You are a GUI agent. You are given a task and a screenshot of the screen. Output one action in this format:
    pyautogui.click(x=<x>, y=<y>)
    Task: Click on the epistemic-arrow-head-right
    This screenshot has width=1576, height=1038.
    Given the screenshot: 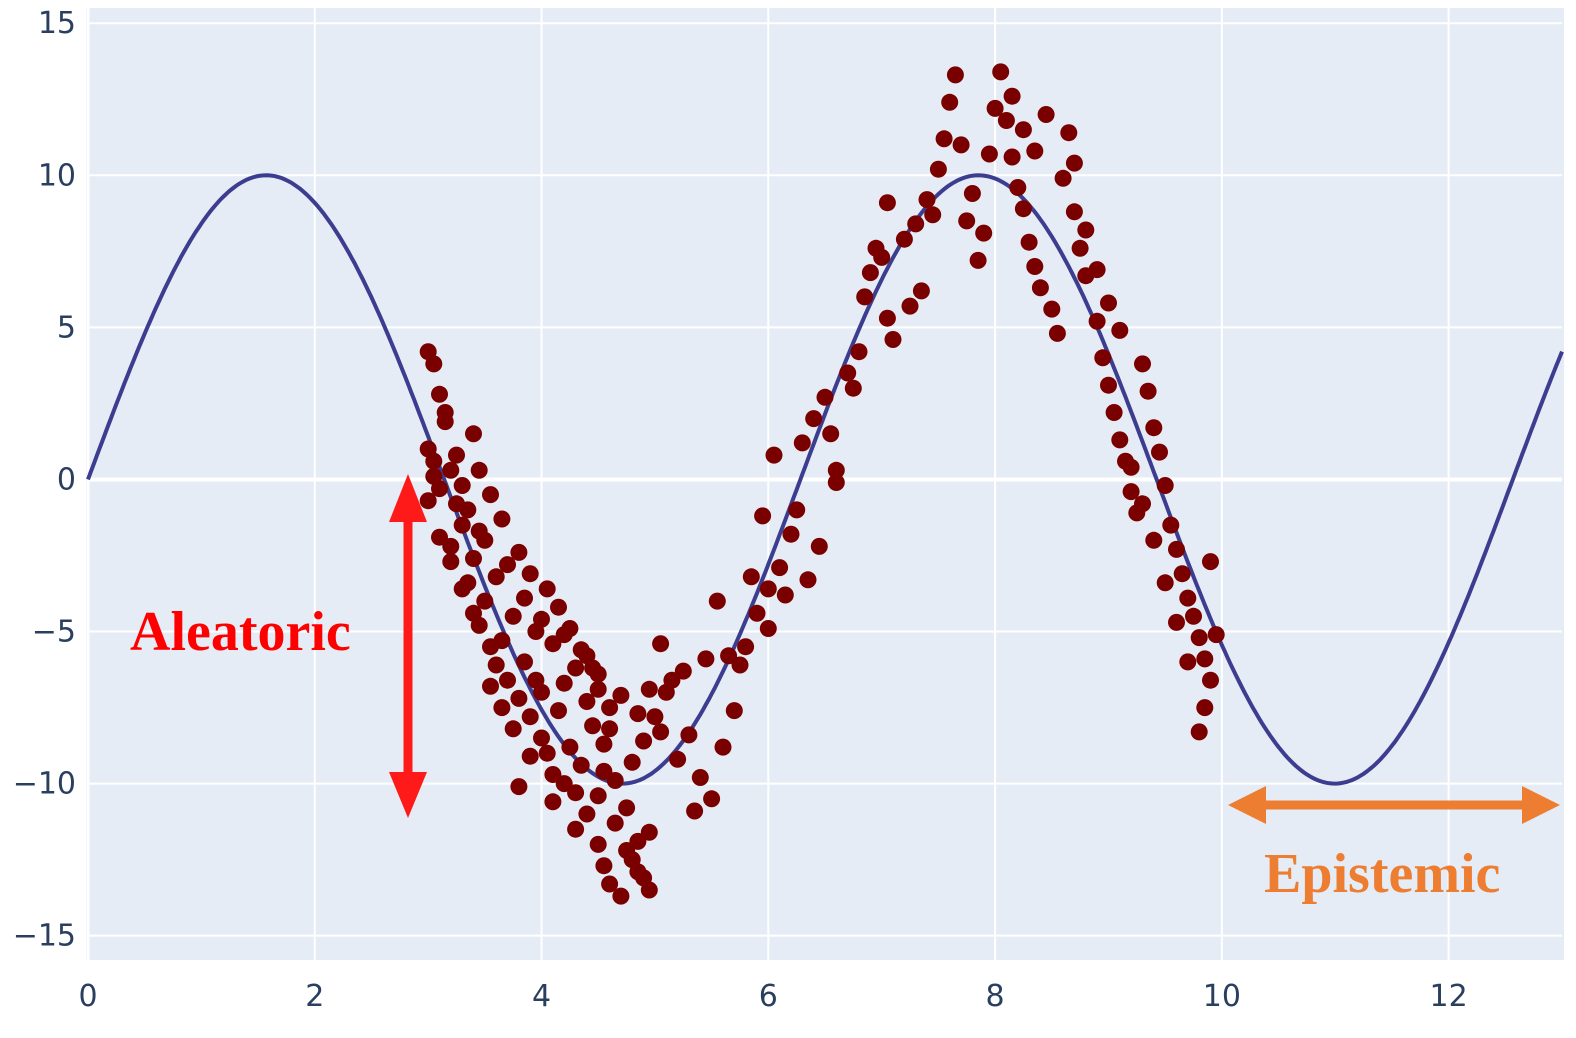 What is the action you would take?
    pyautogui.click(x=1541, y=805)
    